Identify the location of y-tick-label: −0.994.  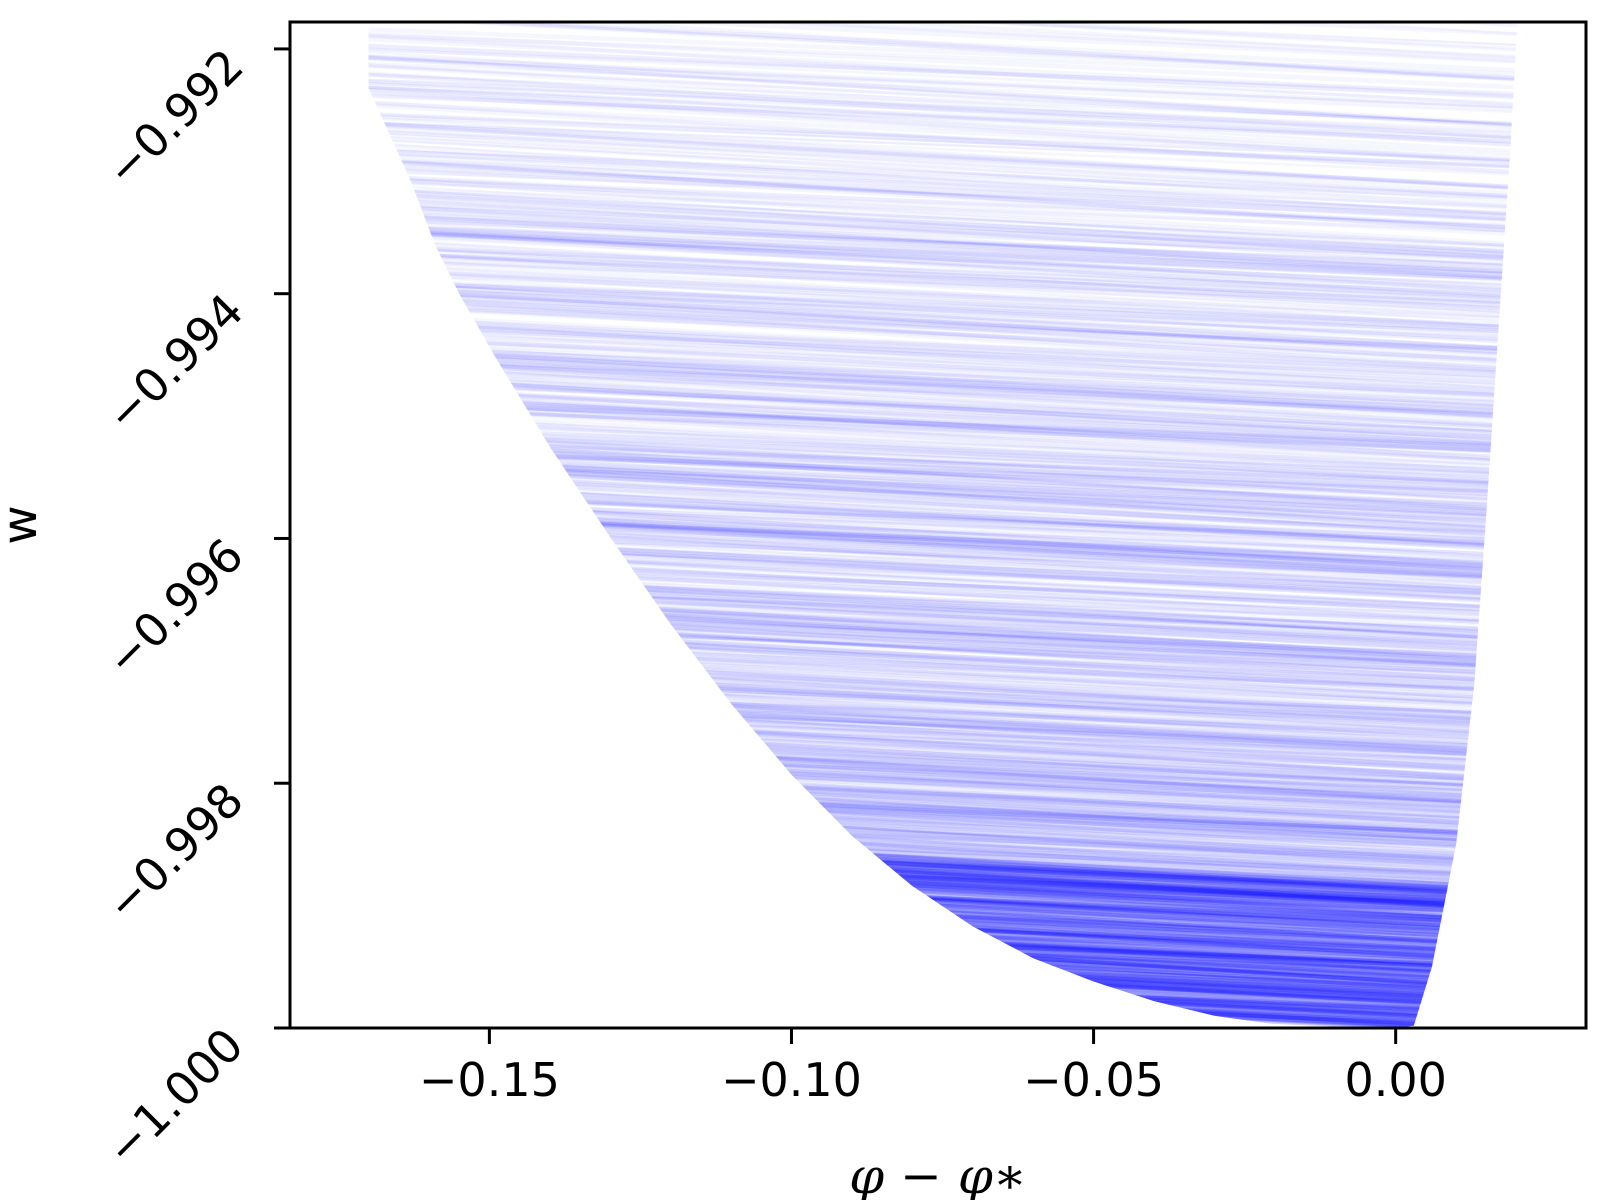
(174, 362).